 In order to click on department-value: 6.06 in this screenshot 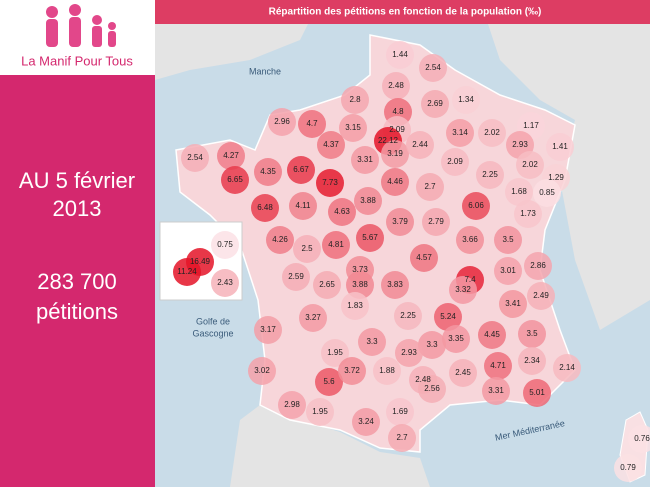, I will do `click(476, 205)`.